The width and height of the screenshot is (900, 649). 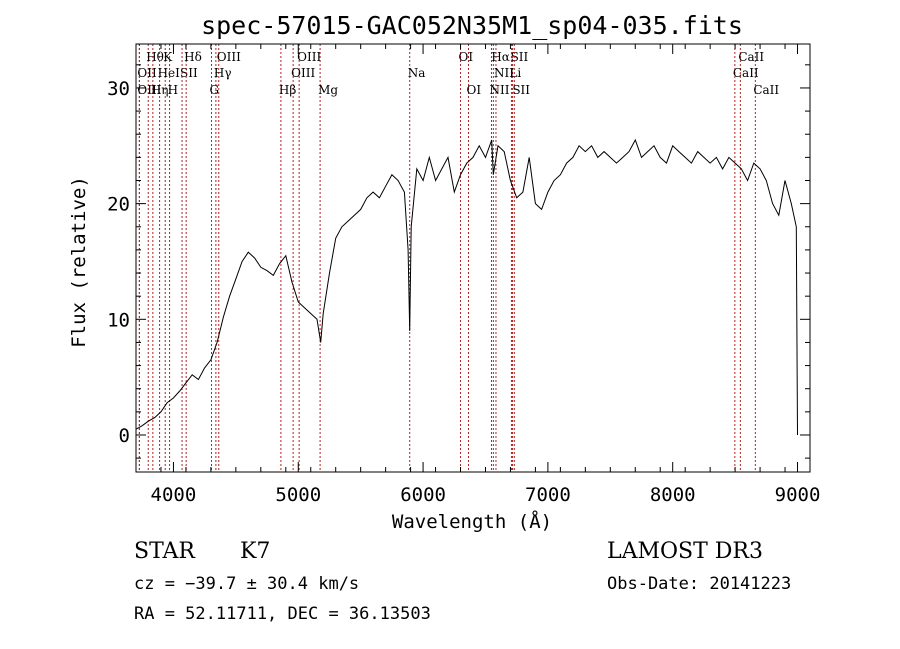 What do you see at coordinates (798, 495) in the screenshot?
I see `x-tick-label-5: 9000` at bounding box center [798, 495].